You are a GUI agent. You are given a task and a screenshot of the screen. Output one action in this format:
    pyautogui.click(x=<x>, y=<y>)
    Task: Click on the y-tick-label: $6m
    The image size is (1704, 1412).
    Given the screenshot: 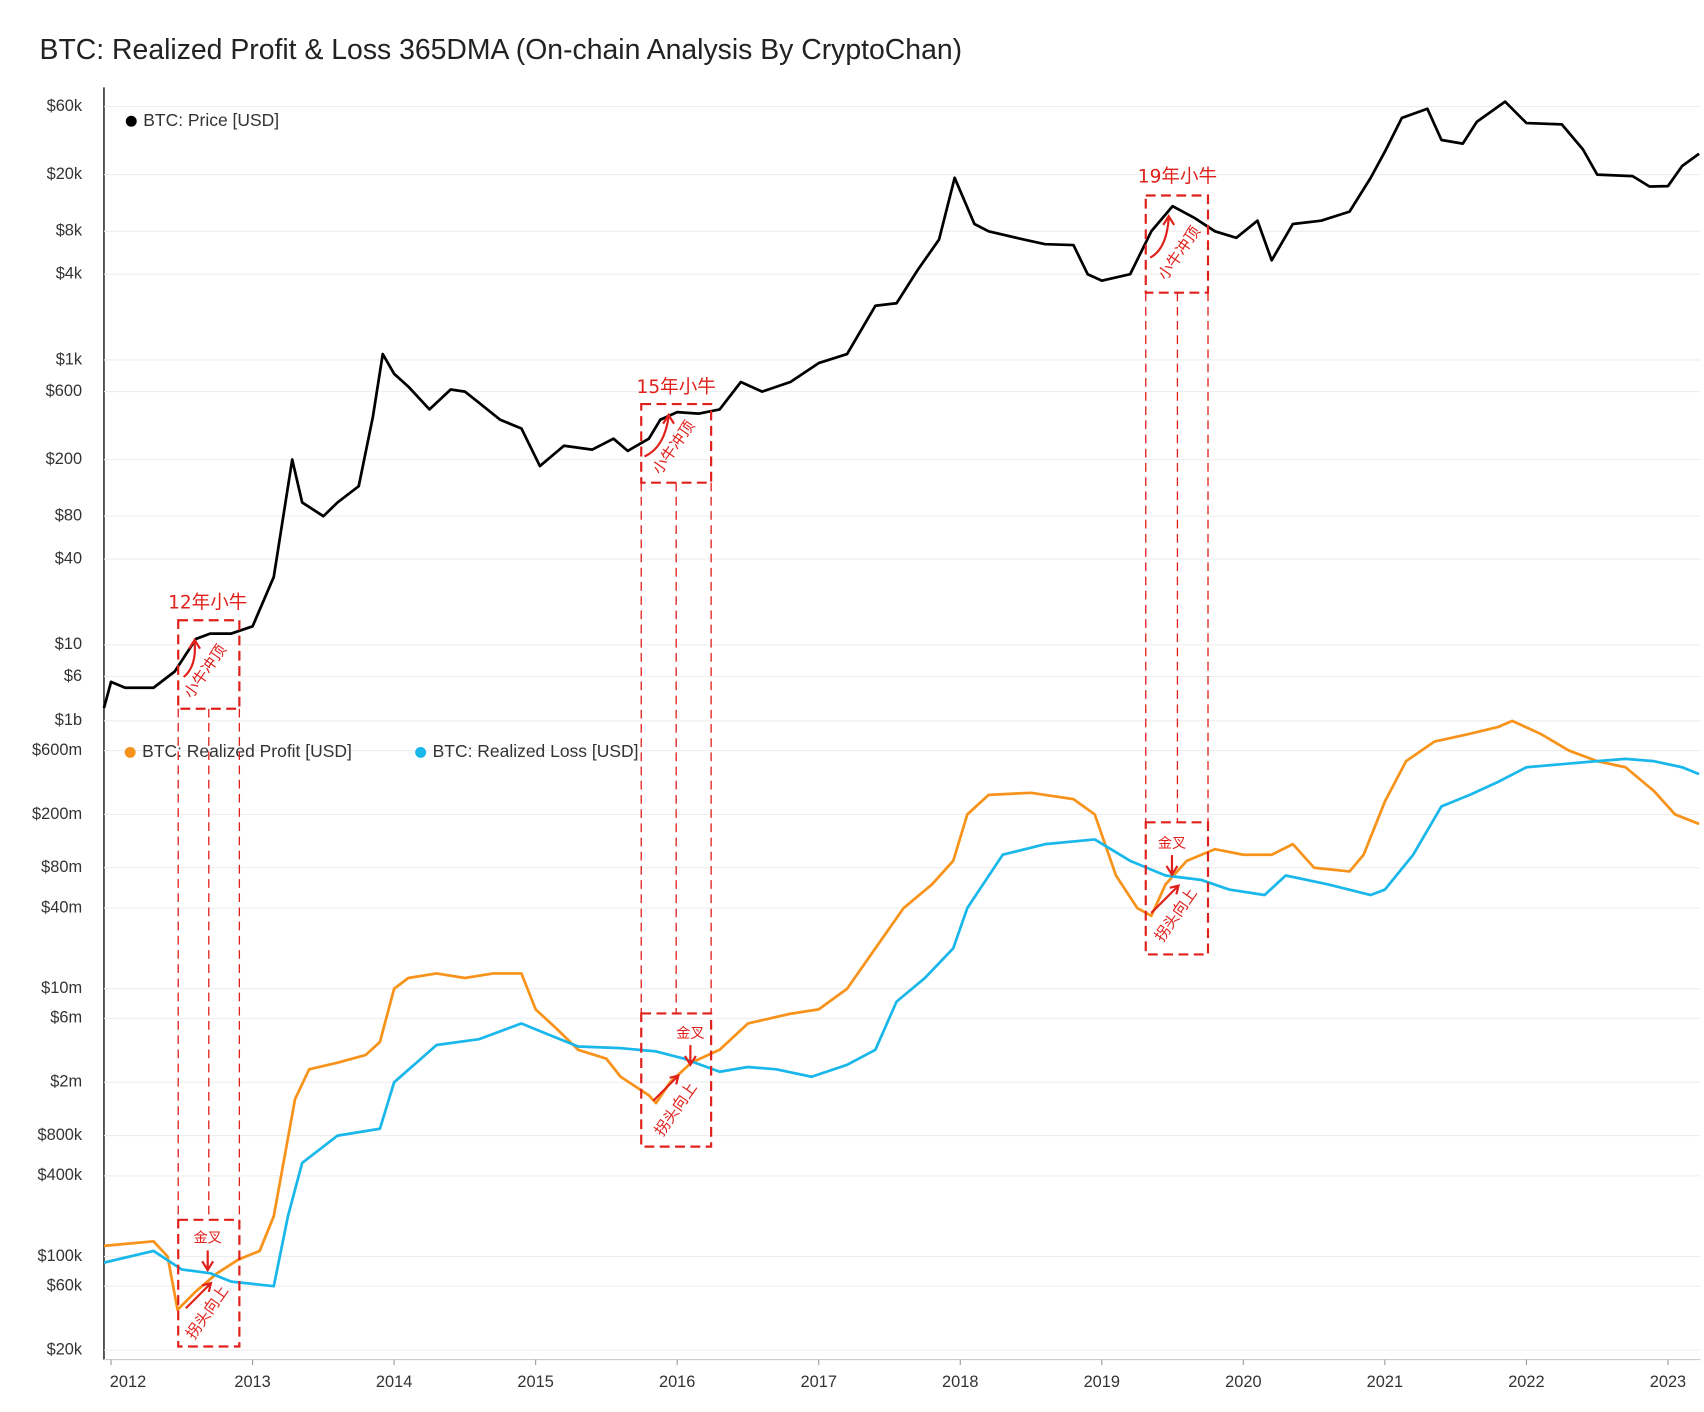 What is the action you would take?
    pyautogui.click(x=66, y=1018)
    